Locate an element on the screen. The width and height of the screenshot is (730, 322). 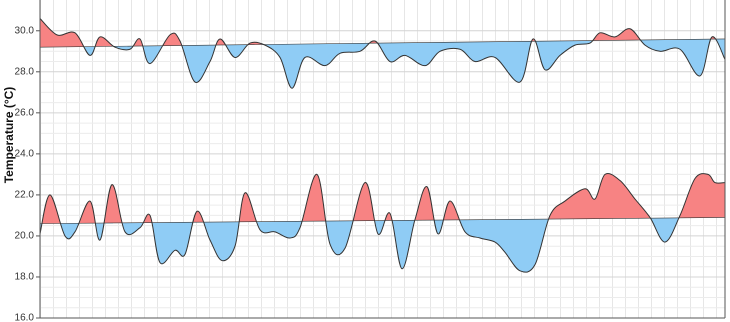
y-tick-label: 24.0 is located at coordinates (25, 154).